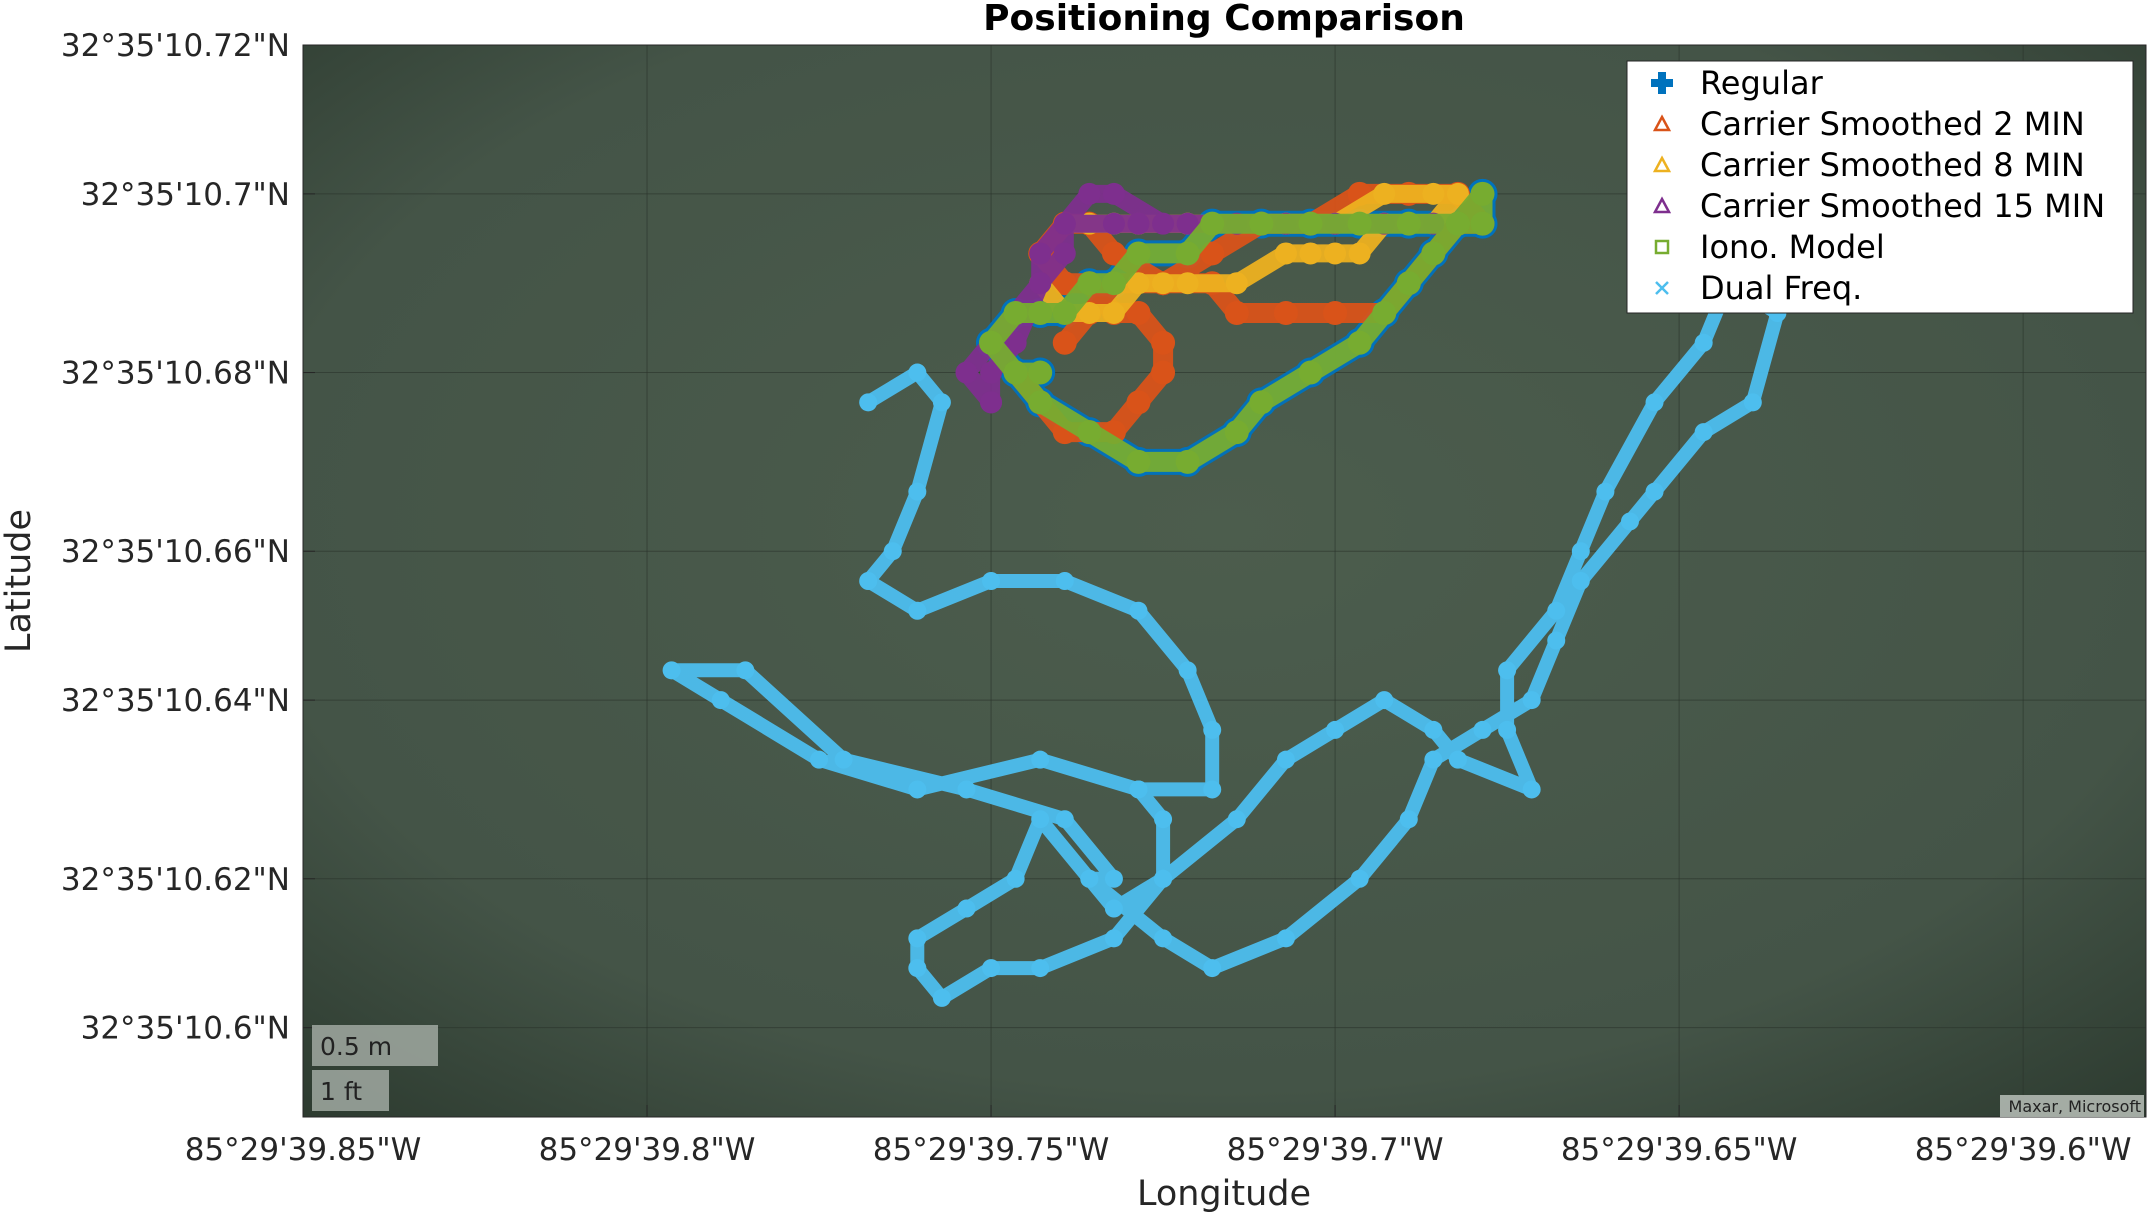 Image resolution: width=2148 pixels, height=1216 pixels. Describe the element at coordinates (1662, 288) in the screenshot. I see `x-marker-icon` at that location.